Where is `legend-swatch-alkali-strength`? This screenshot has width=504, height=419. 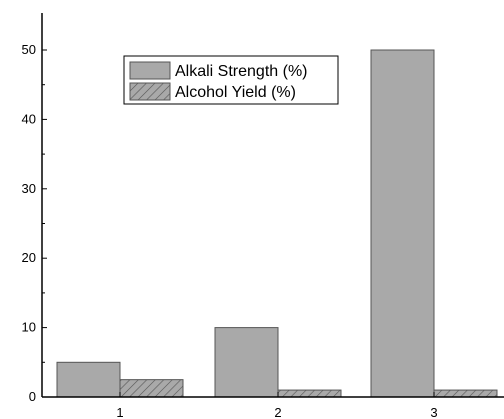
legend-swatch-alkali-strength is located at coordinates (150, 70).